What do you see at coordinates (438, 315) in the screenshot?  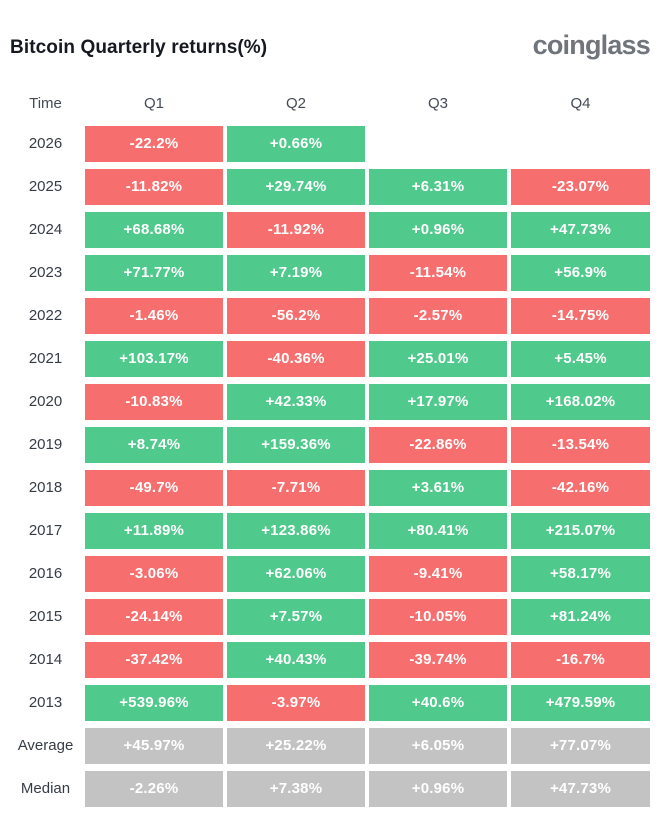 I see `return-cell: -2.57%` at bounding box center [438, 315].